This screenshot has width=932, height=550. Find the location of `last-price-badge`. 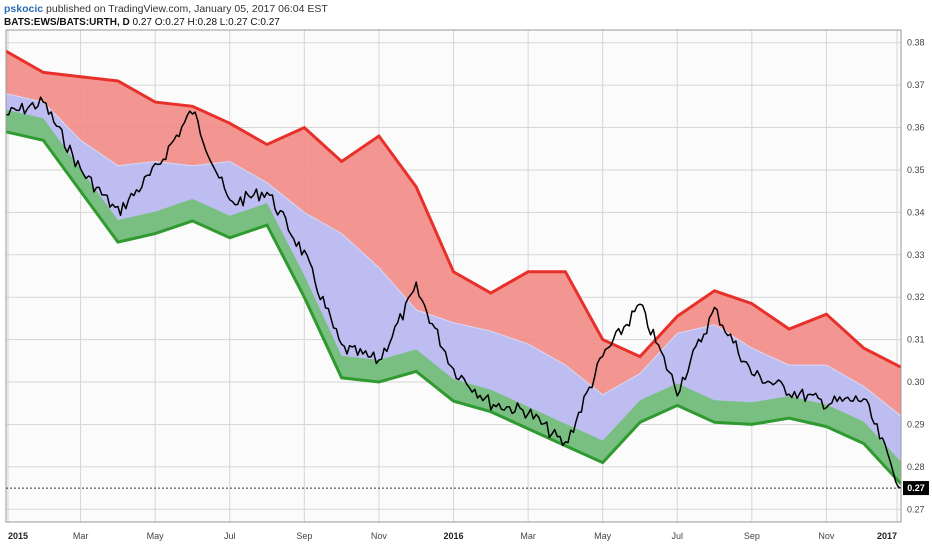

last-price-badge is located at coordinates (916, 488).